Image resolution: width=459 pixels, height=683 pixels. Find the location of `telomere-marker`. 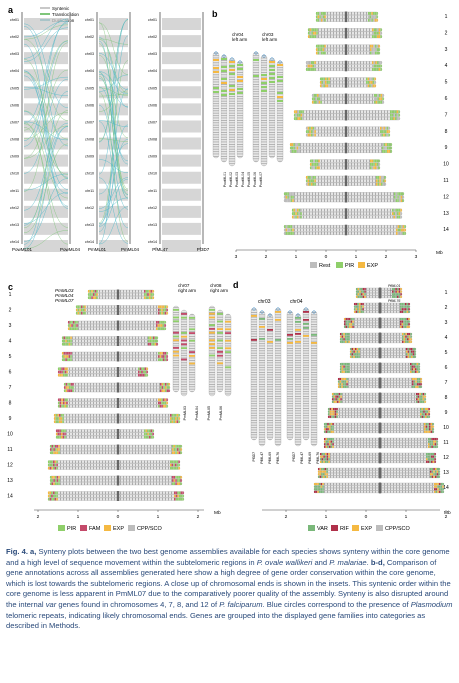

telomere-marker is located at coordinates (278, 309).